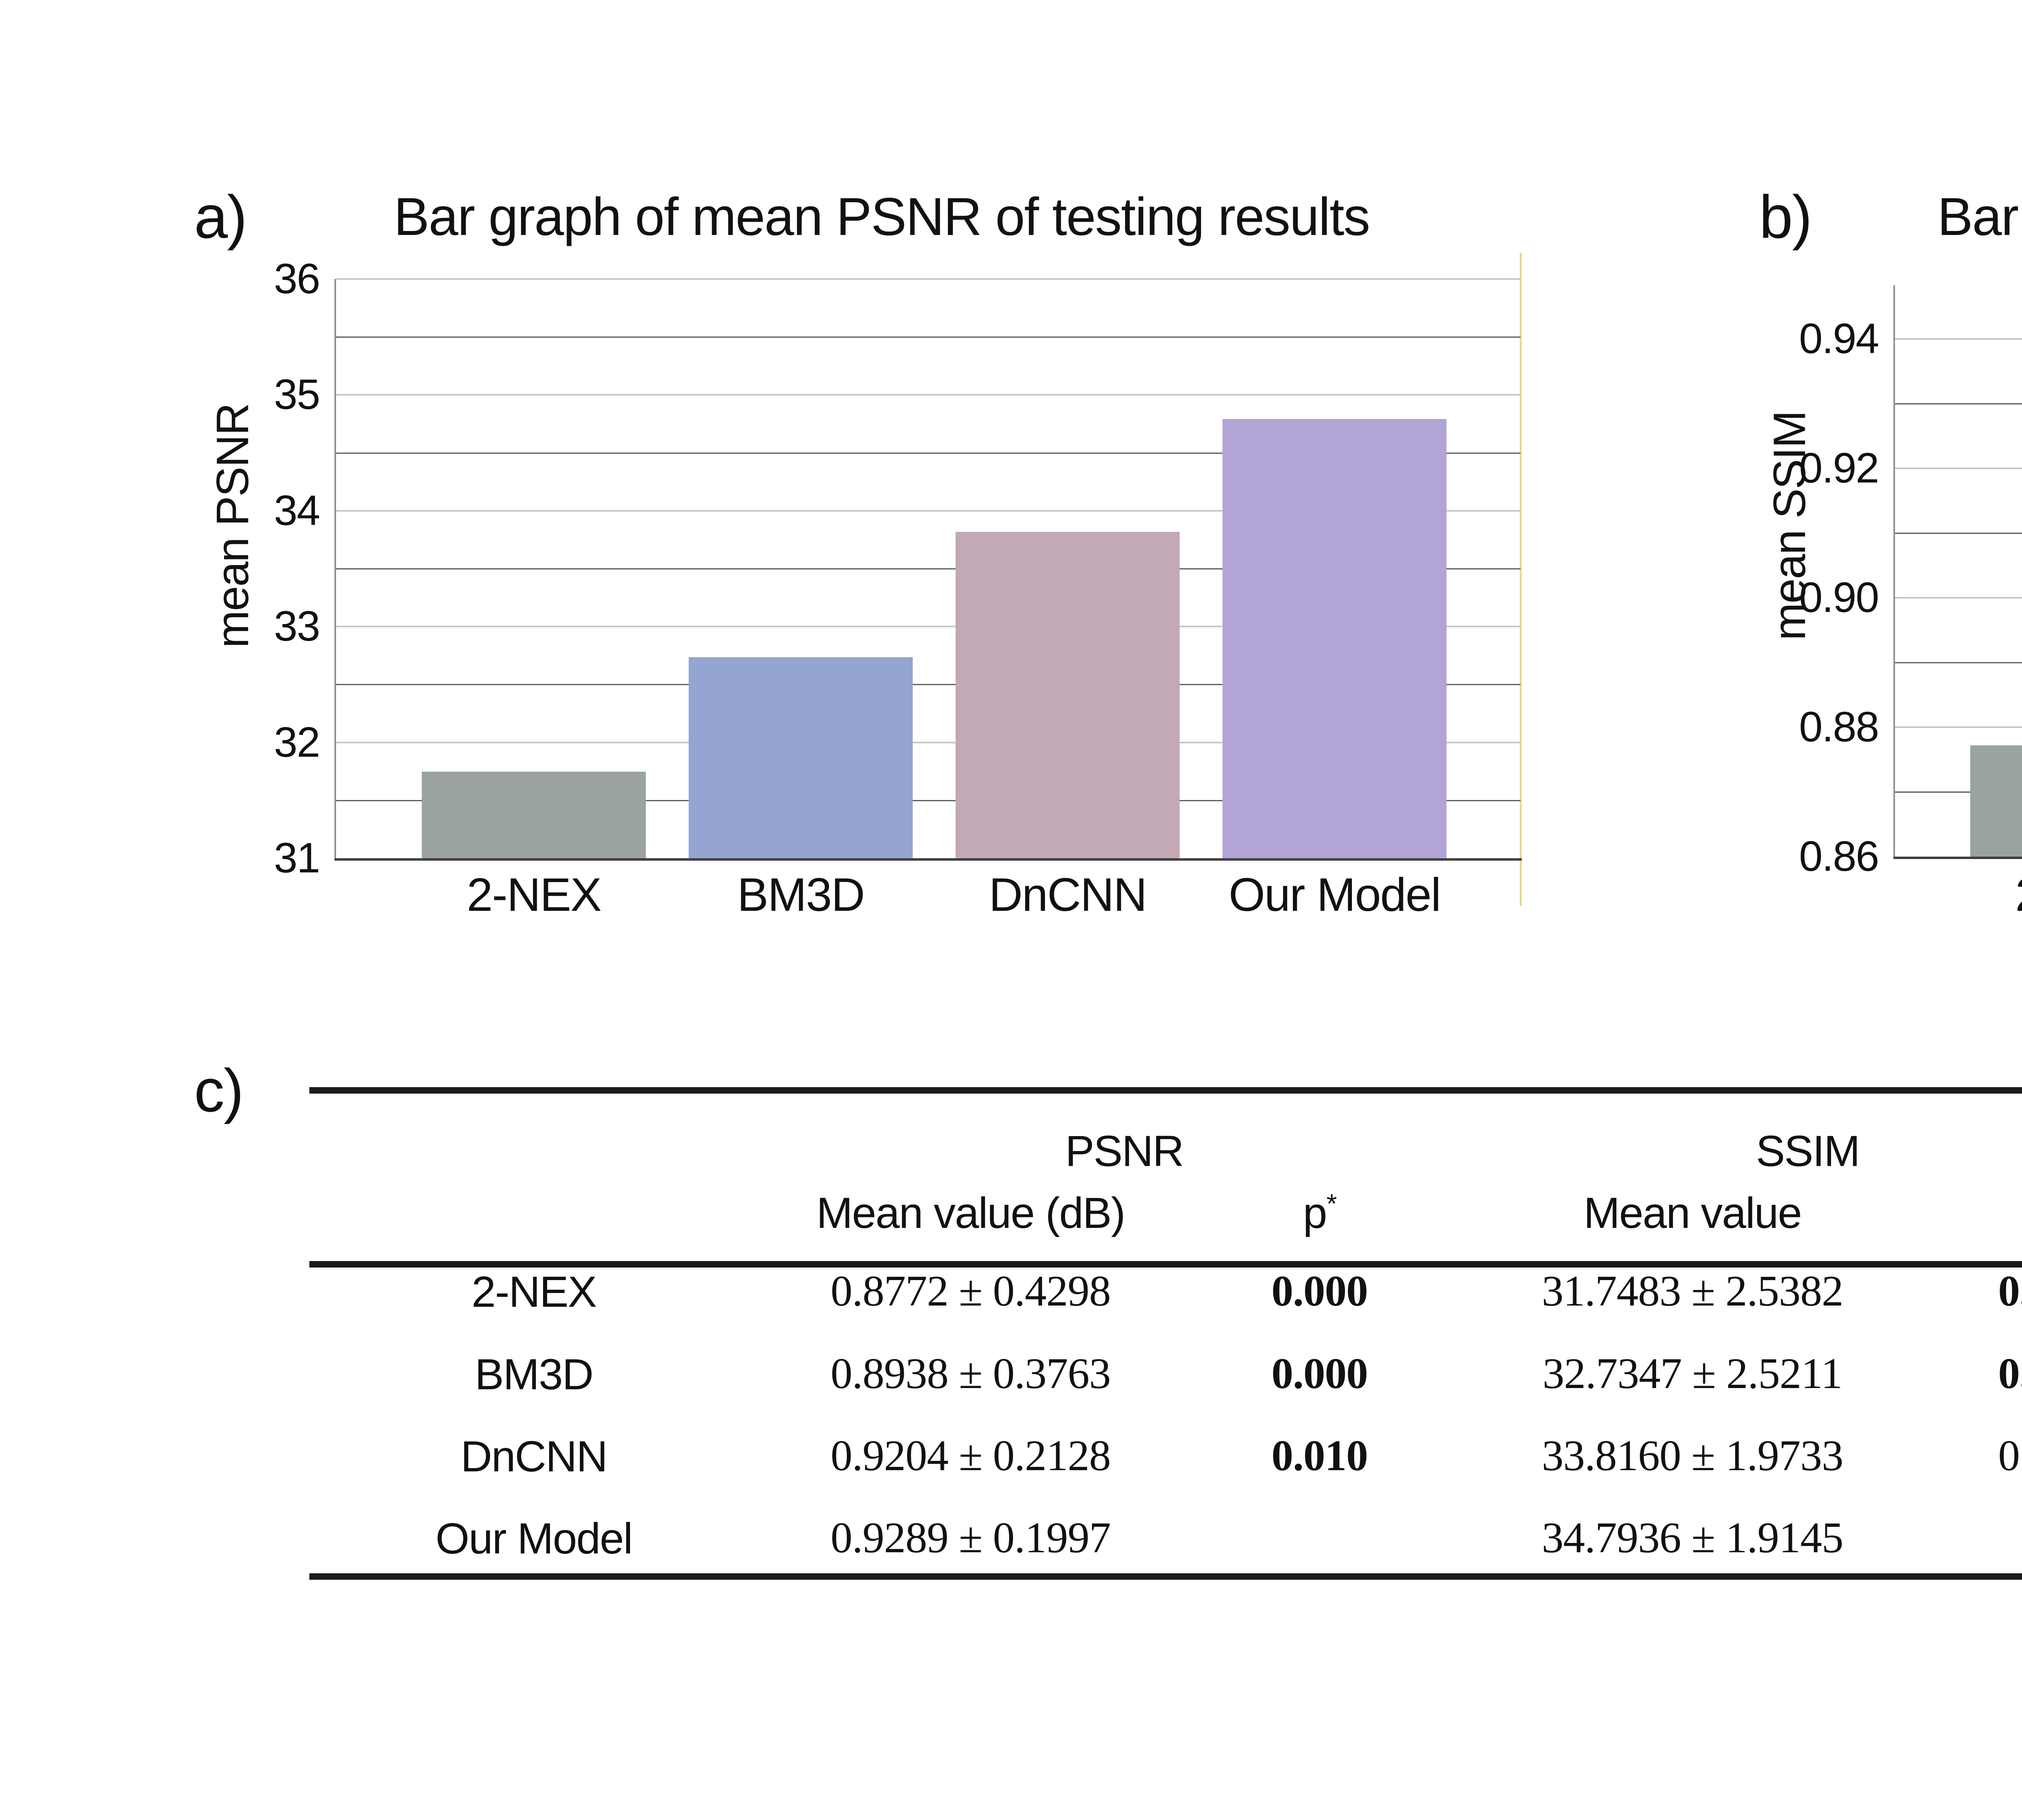 Image resolution: width=2022 pixels, height=1820 pixels. Describe the element at coordinates (970, 1374) in the screenshot. I see `table-cell-psnr-mean: 0.8938 ± 0.3763` at that location.